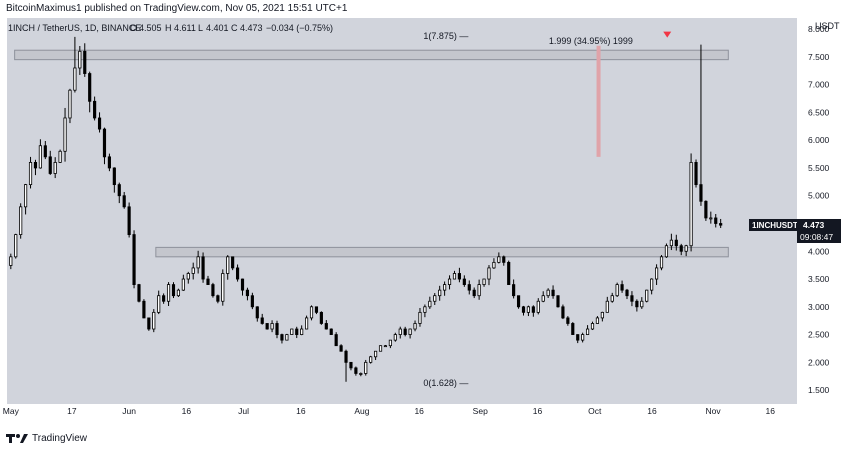  I want to click on currency-label: USDT, so click(827, 26).